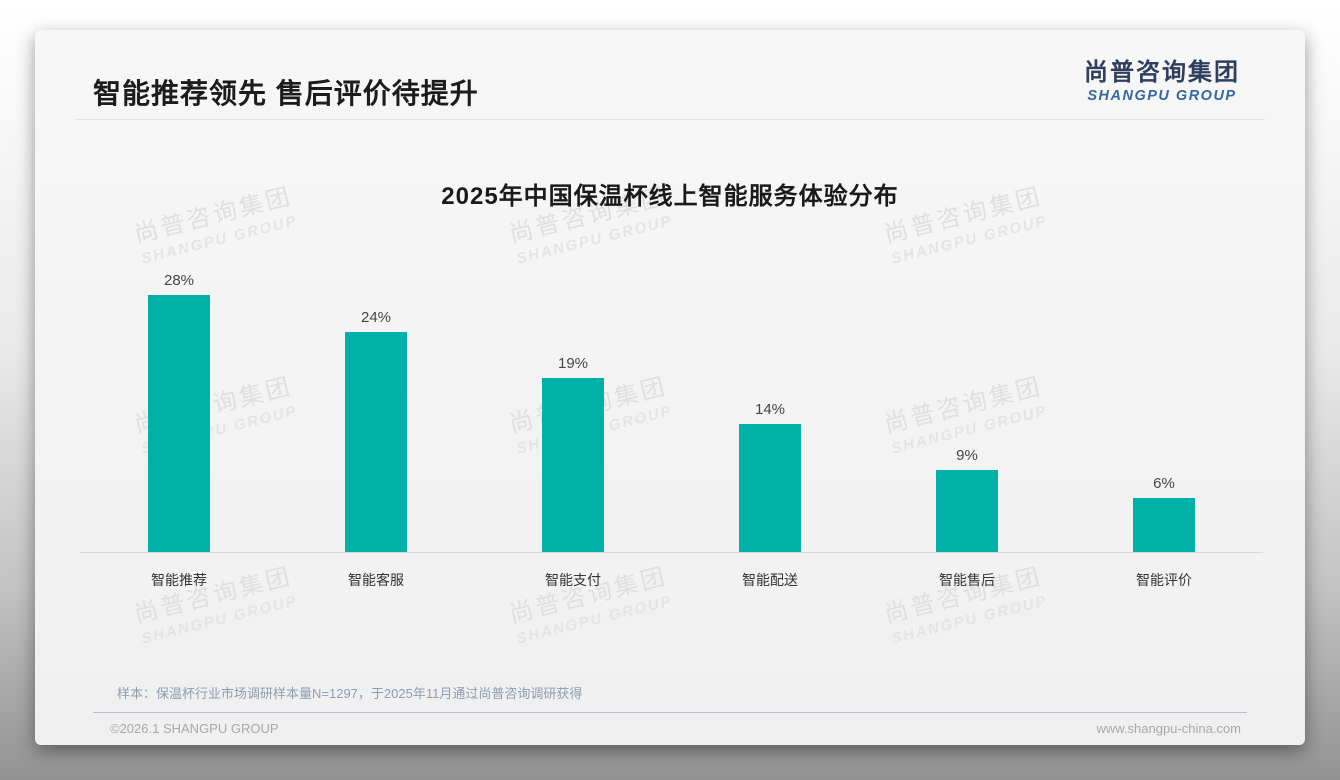 The image size is (1340, 780). What do you see at coordinates (376, 580) in the screenshot?
I see `bar-category-label: 智能客服` at bounding box center [376, 580].